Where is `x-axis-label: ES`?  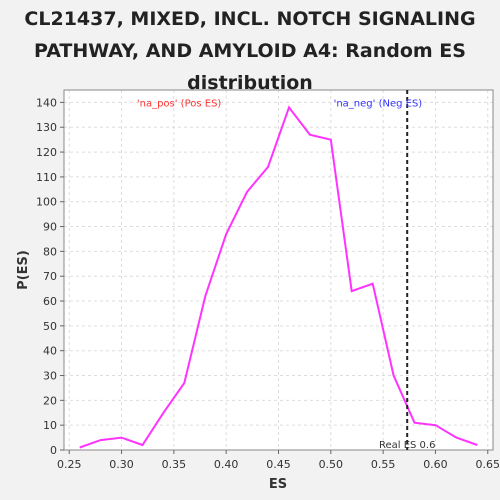
x-axis-label: ES is located at coordinates (278, 484).